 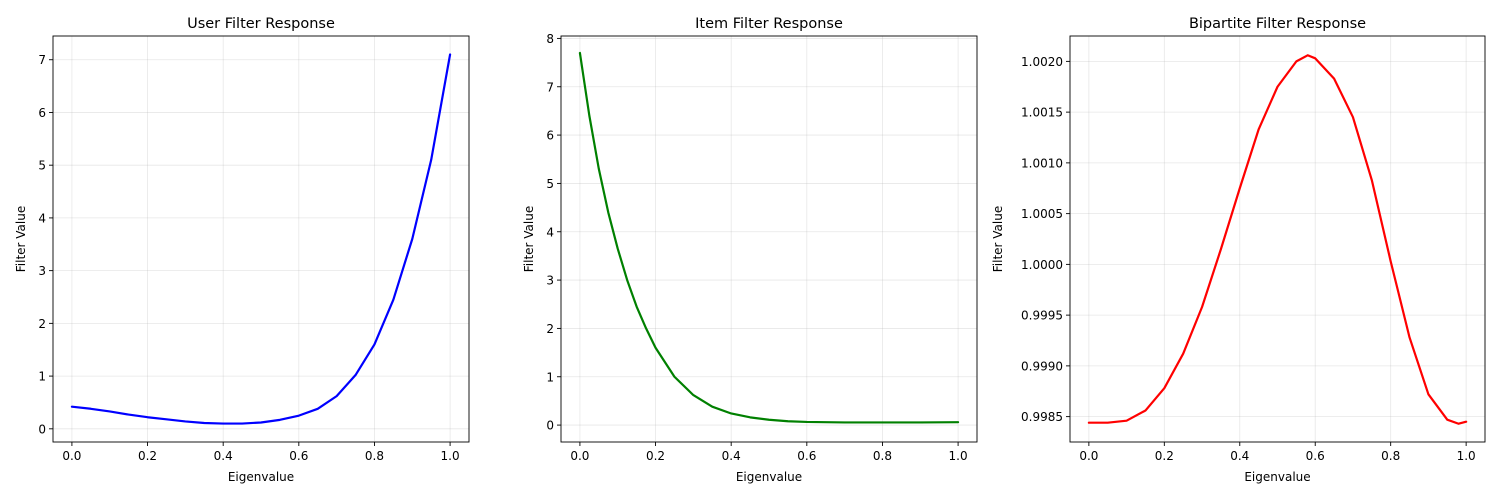 What do you see at coordinates (261, 24) in the screenshot?
I see `chart-title: User Filter Response` at bounding box center [261, 24].